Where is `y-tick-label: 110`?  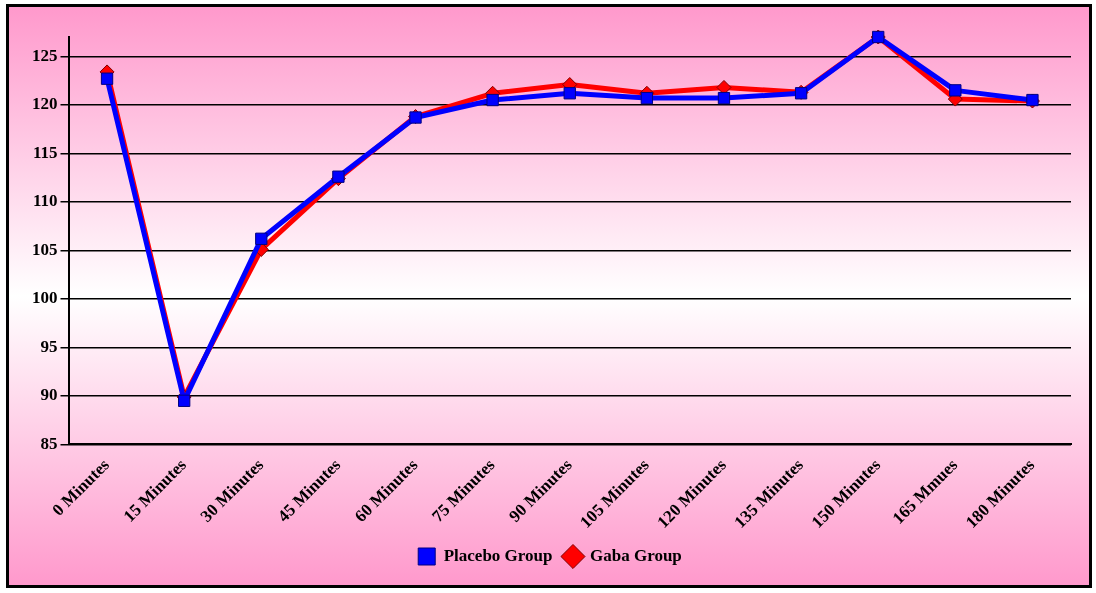 y-tick-label: 110 is located at coordinates (45, 201).